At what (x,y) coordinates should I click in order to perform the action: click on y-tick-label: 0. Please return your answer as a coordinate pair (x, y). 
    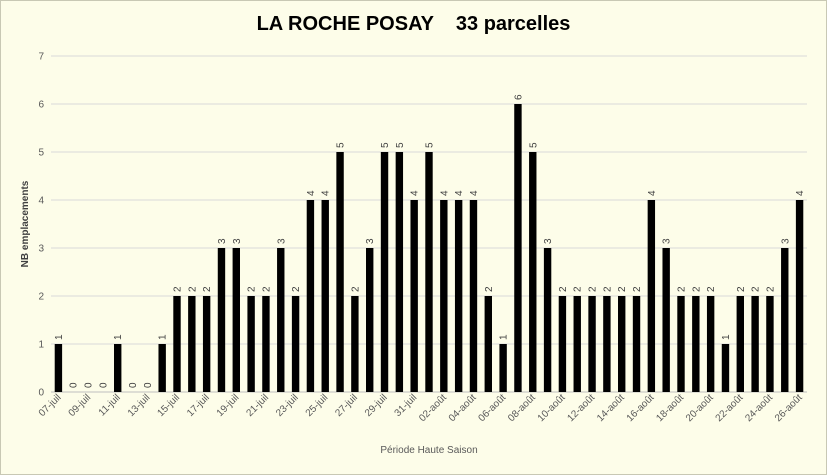
    Looking at the image, I should click on (41, 393).